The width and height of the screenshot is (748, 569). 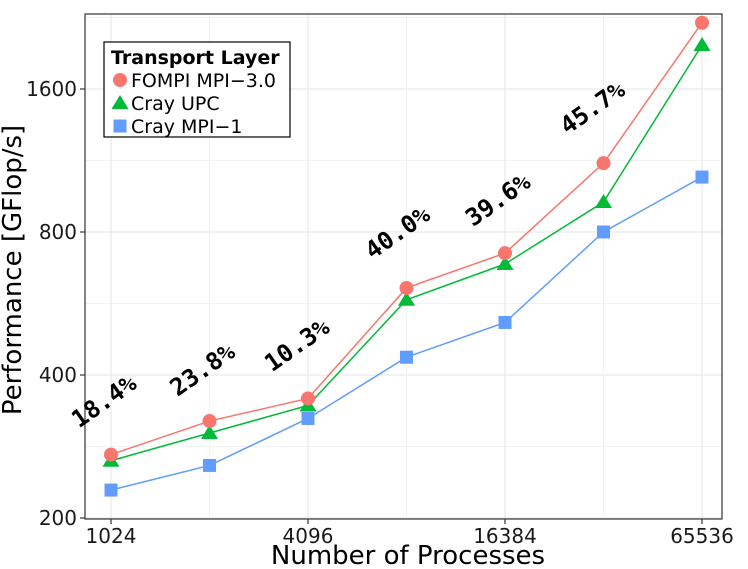 I want to click on legend-label: Cray UPC, so click(x=175, y=104).